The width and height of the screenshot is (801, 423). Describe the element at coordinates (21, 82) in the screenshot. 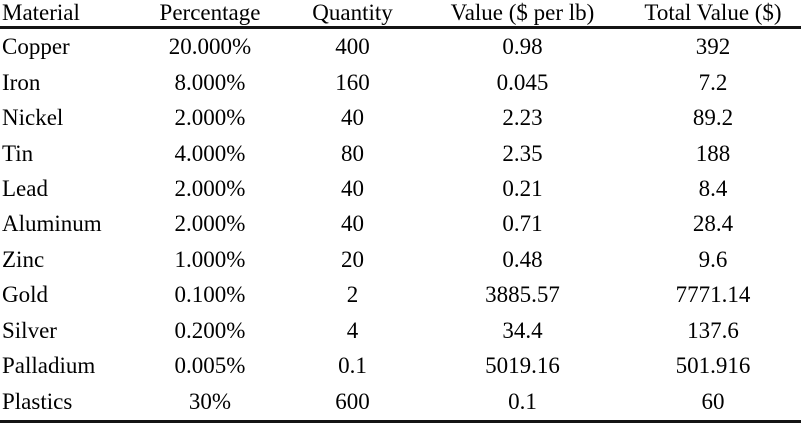

I see `material-name-cell: Iron` at that location.